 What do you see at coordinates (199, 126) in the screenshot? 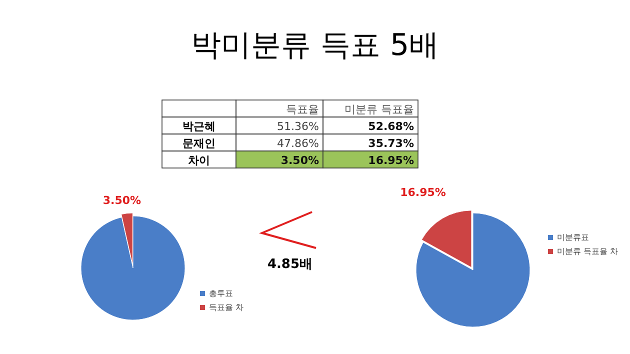
I see `category-label: 박근혜` at bounding box center [199, 126].